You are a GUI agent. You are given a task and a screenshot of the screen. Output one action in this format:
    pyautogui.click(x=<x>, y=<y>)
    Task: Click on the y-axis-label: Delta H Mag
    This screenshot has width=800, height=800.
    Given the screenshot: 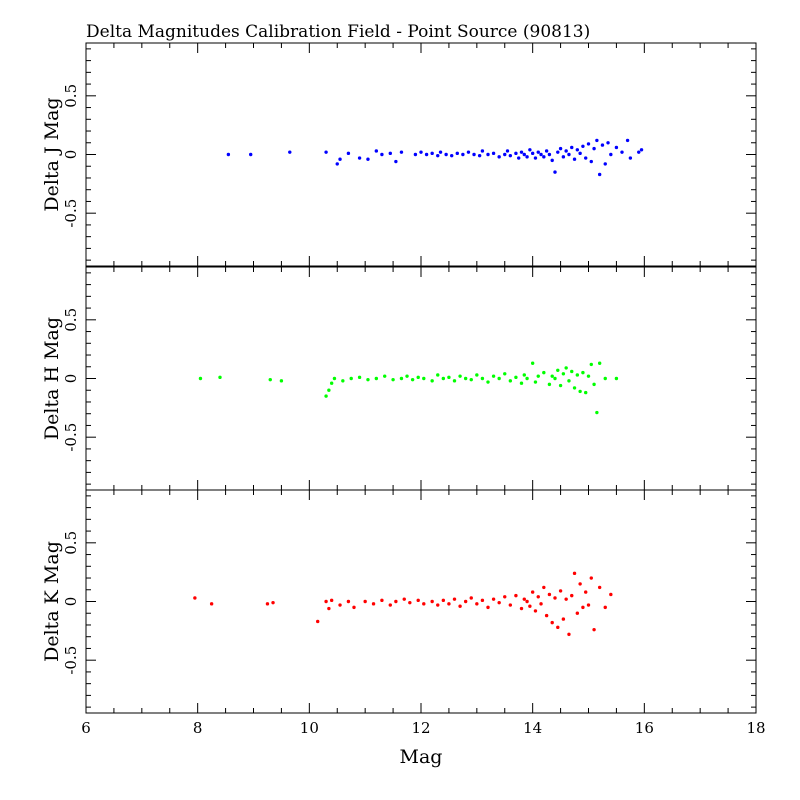 What is the action you would take?
    pyautogui.click(x=52, y=378)
    